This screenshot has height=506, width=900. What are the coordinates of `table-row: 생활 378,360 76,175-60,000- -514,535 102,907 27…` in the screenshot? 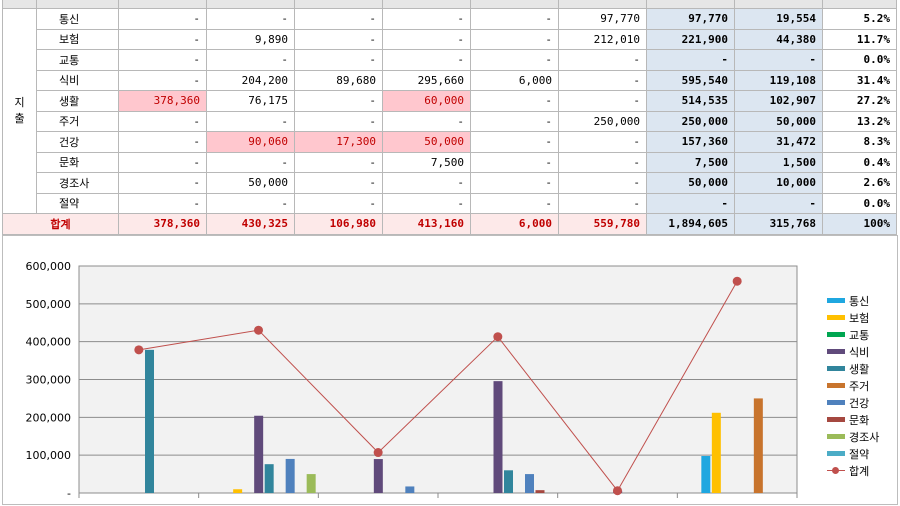 It's located at (450, 101).